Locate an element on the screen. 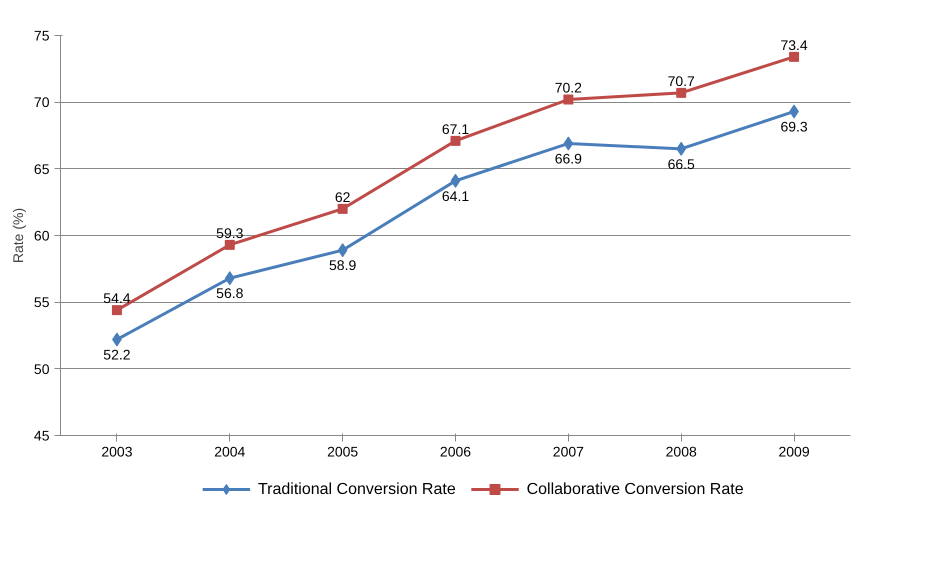 The width and height of the screenshot is (952, 577). legend-label: Traditional Conversion Rate is located at coordinates (357, 489).